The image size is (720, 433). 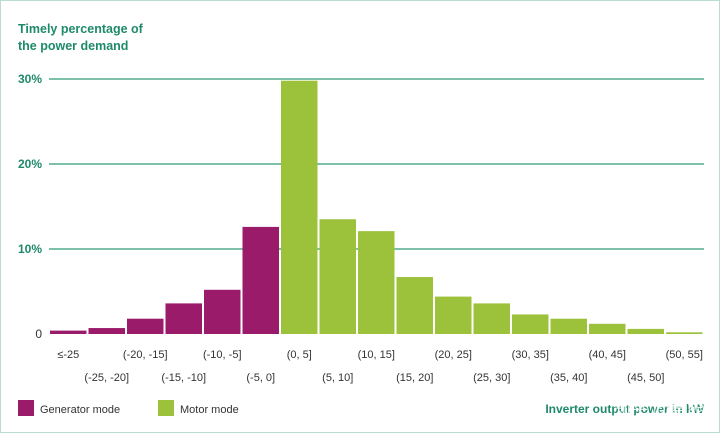 What do you see at coordinates (106, 378) in the screenshot?
I see `x-tick-label: (-25, -20]` at bounding box center [106, 378].